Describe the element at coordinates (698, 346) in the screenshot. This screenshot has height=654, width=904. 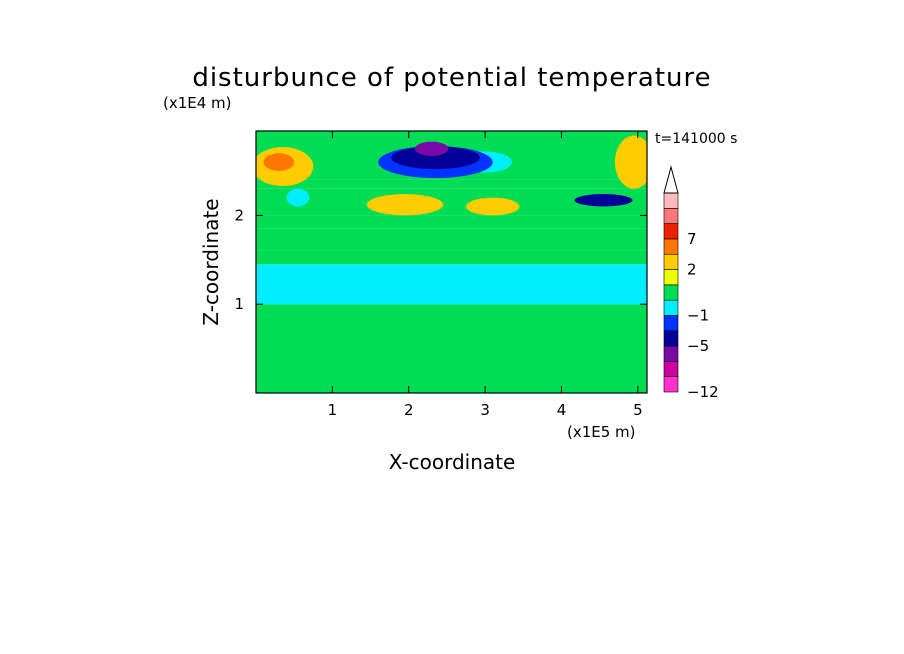
I see `colorbar-label: −5` at that location.